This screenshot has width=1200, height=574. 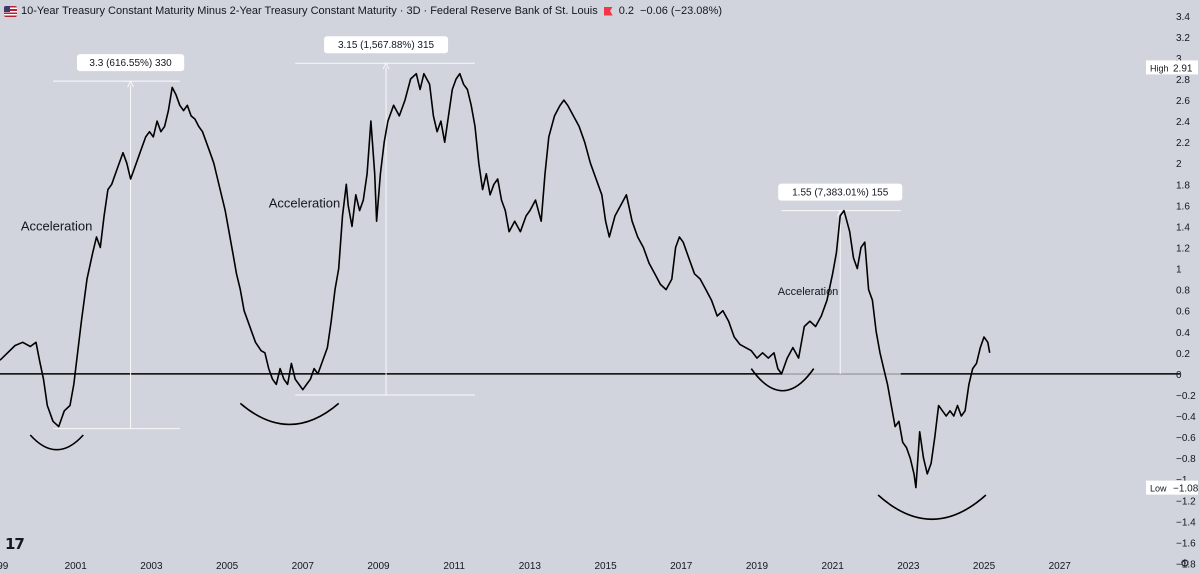 What do you see at coordinates (1172, 487) in the screenshot?
I see `low-box` at bounding box center [1172, 487].